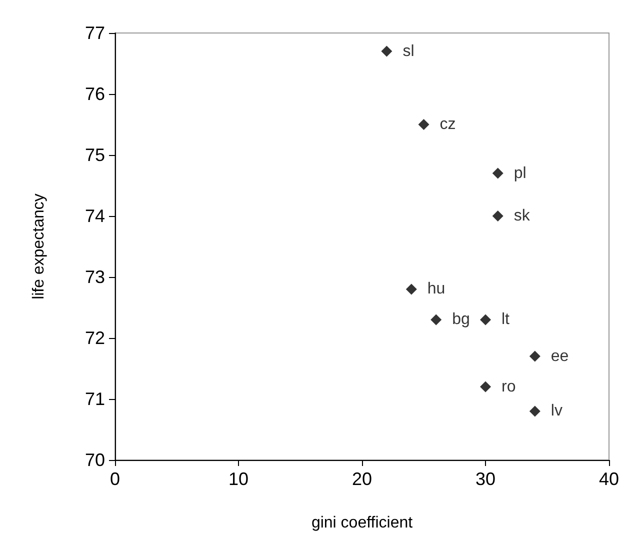 The height and width of the screenshot is (554, 632). I want to click on y-tick-label: 73, so click(94, 277).